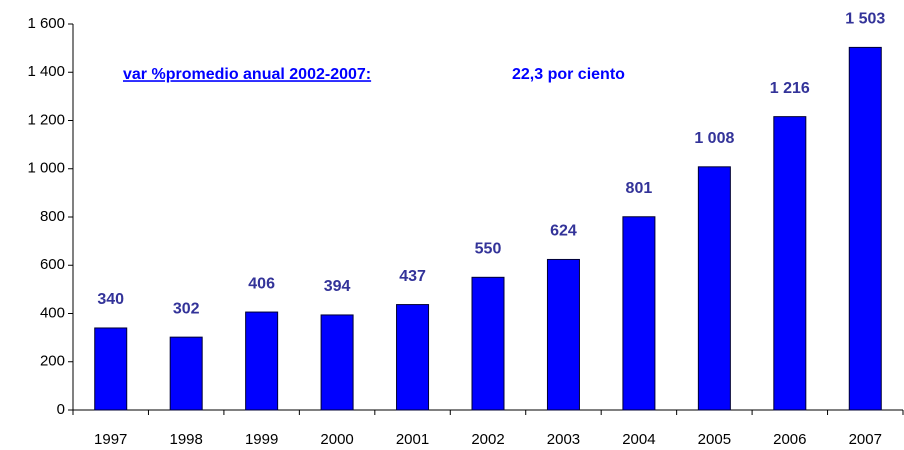  What do you see at coordinates (261, 439) in the screenshot?
I see `x-tick-label: 1999` at bounding box center [261, 439].